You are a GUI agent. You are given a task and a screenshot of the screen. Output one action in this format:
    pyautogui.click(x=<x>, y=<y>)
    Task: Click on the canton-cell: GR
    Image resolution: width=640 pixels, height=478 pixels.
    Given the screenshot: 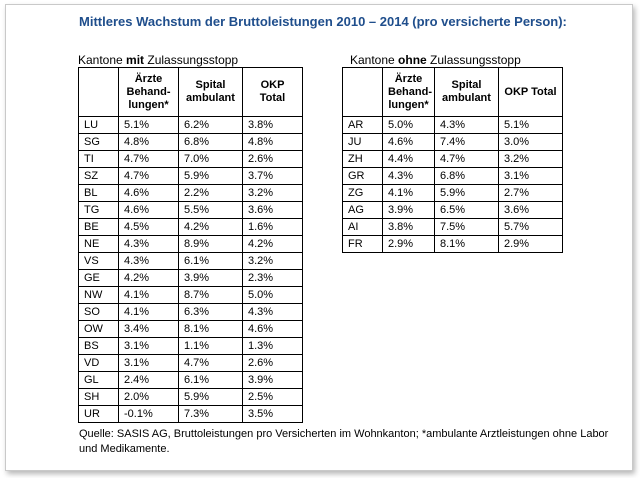 What is the action you would take?
    pyautogui.click(x=362, y=176)
    